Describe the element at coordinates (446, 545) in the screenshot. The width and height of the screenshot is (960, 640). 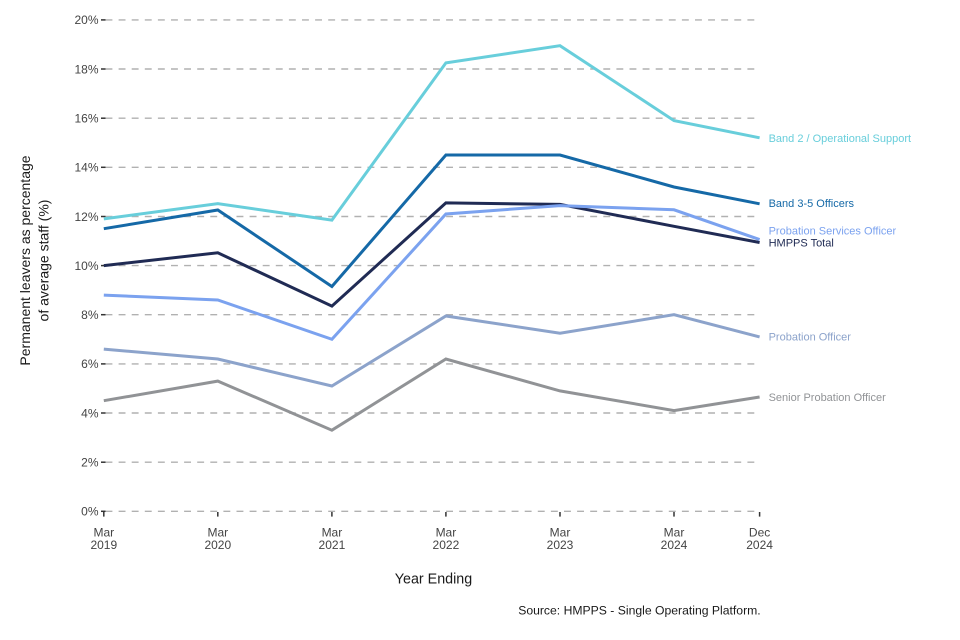
I see `svg-text: 2022` at that location.